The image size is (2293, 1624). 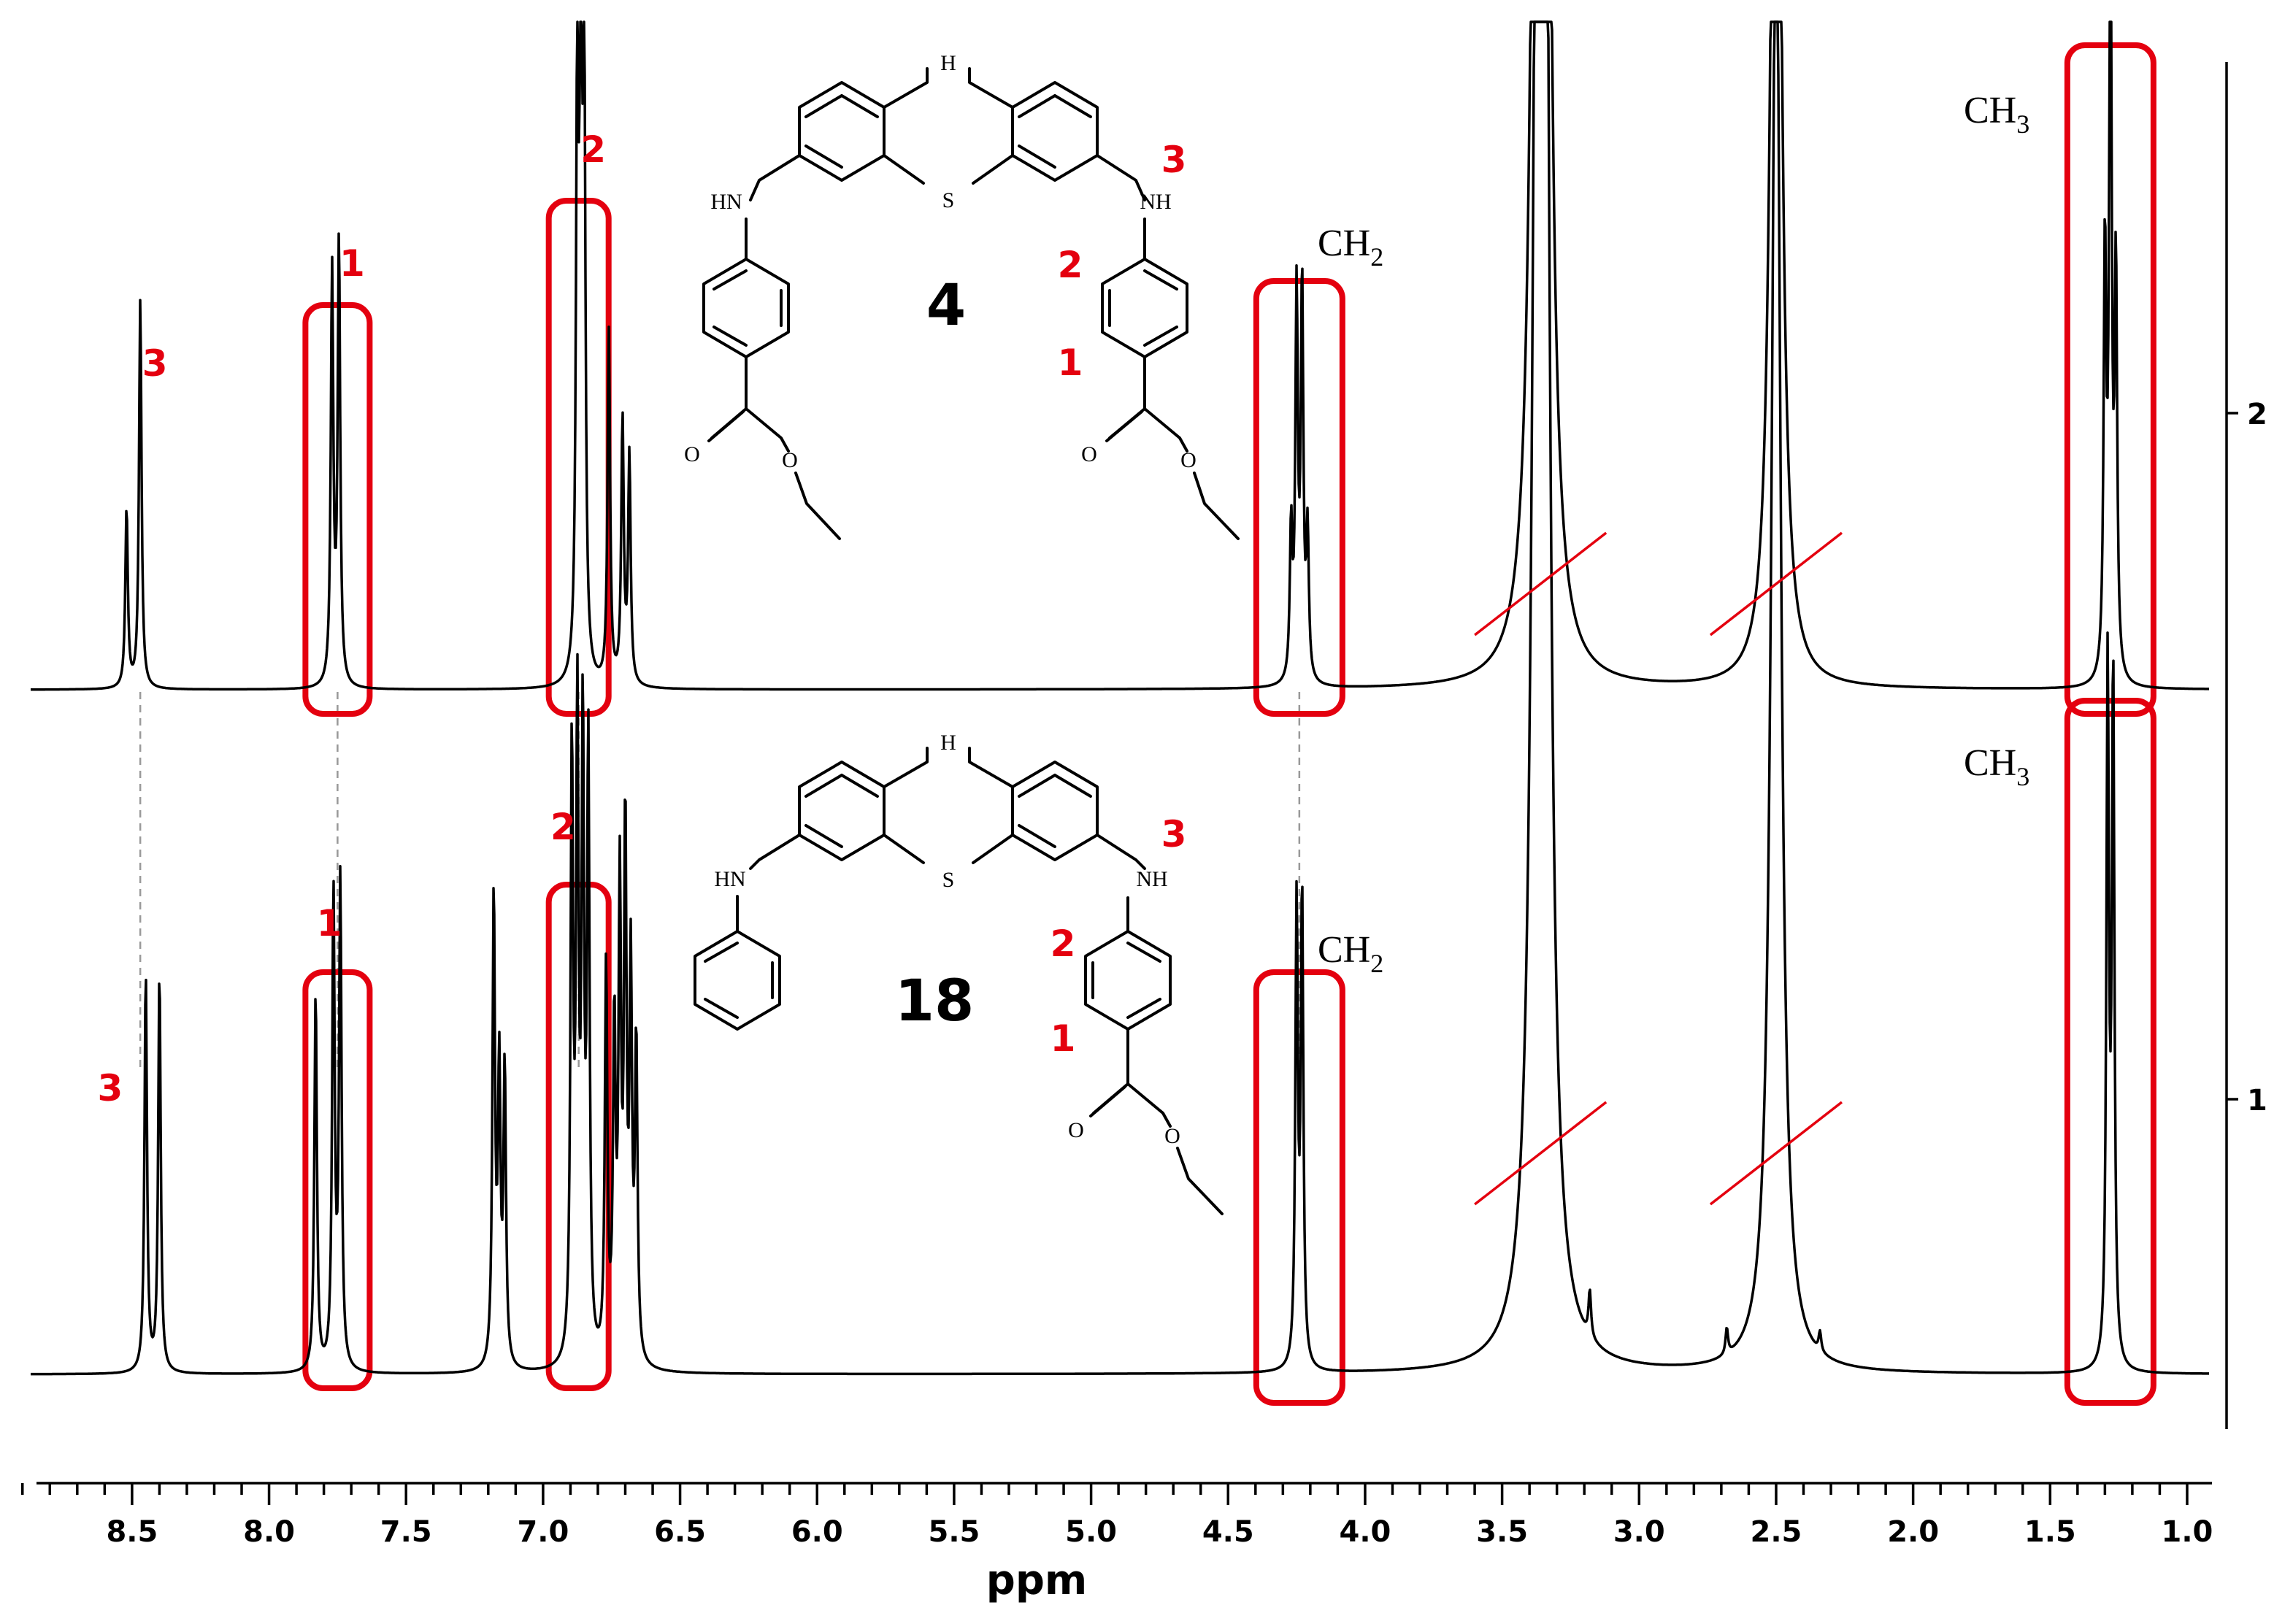 What do you see at coordinates (1502, 1532) in the screenshot?
I see `x-axis-tick-label: 3.5` at bounding box center [1502, 1532].